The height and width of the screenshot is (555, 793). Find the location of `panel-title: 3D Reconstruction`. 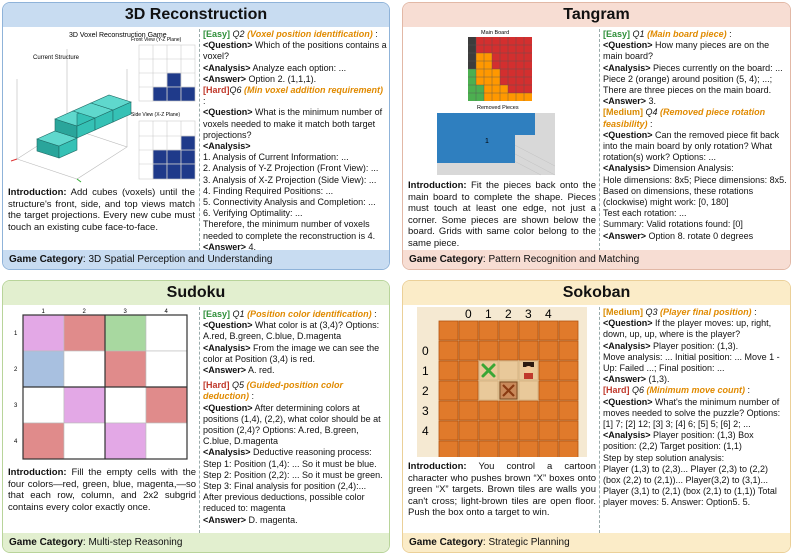

panel-title: 3D Reconstruction is located at coordinates (196, 15).